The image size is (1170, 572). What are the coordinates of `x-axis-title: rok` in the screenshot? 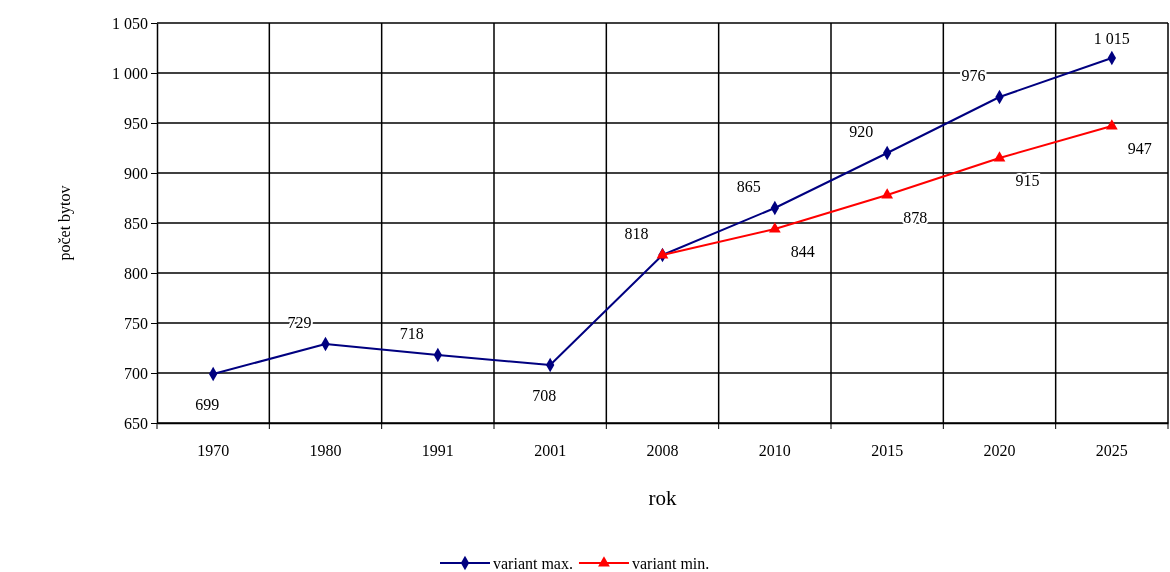 It's located at (662, 498).